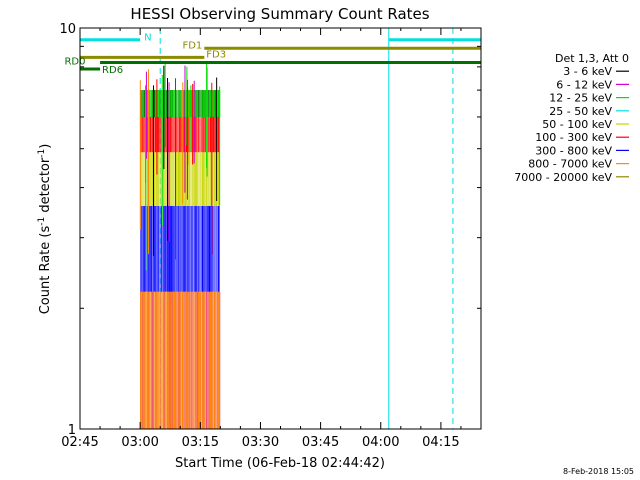 This screenshot has width=640, height=480. Describe the element at coordinates (440, 442) in the screenshot. I see `x-tick-label: 04:15` at that location.